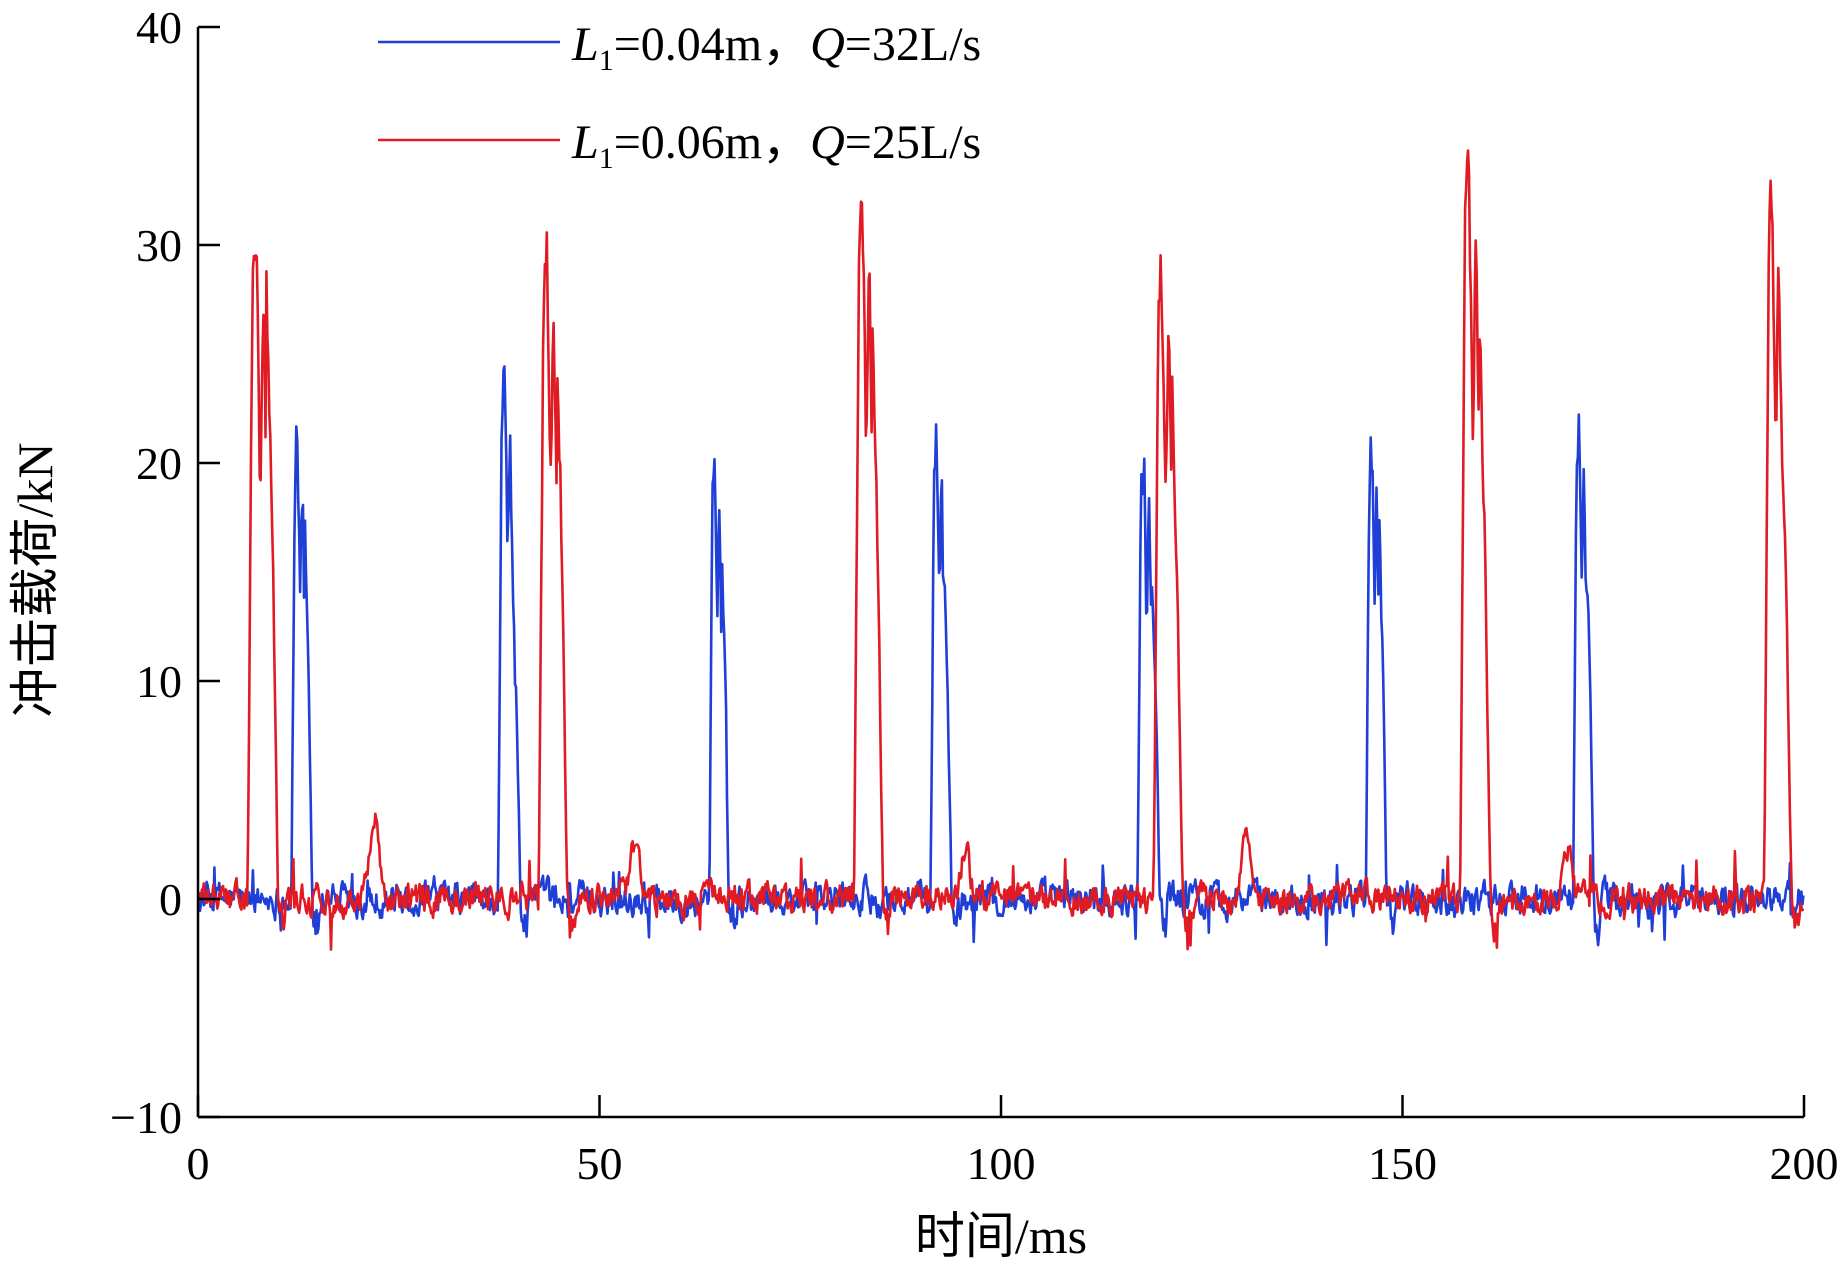  I want to click on x-tick-label: 100, so click(1001, 1163).